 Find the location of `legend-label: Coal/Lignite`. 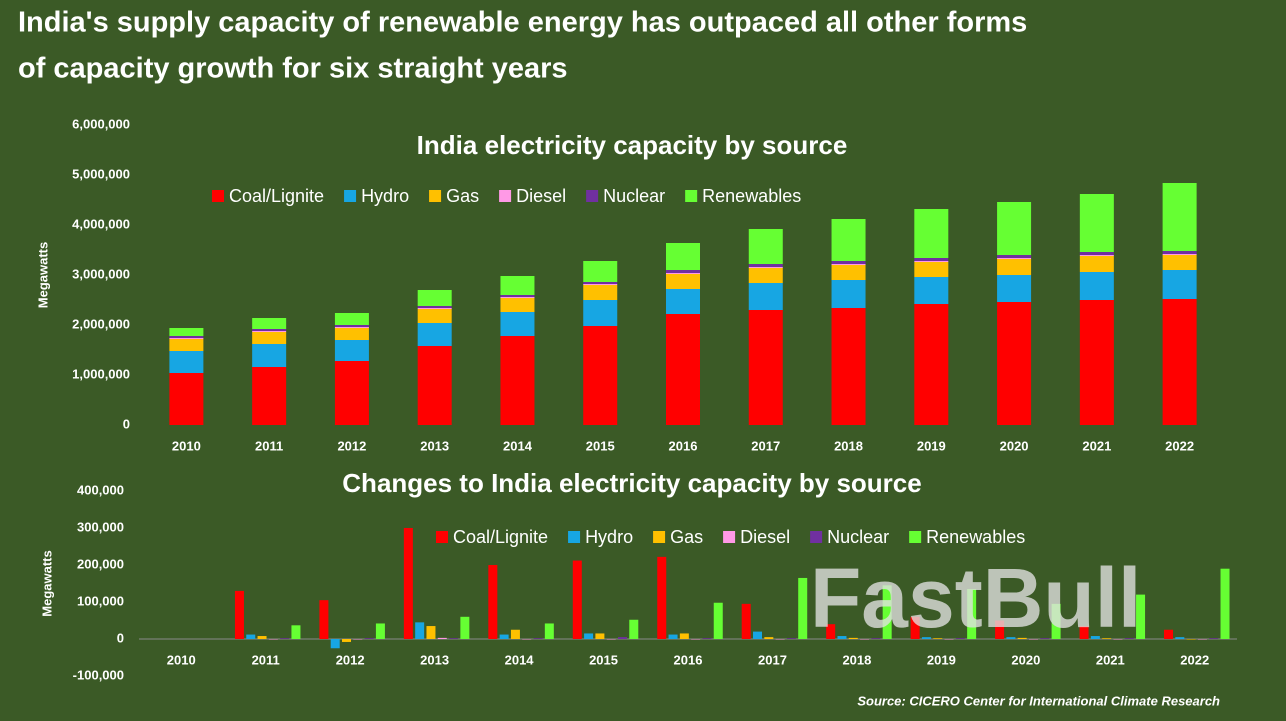

legend-label: Coal/Lignite is located at coordinates (500, 537).